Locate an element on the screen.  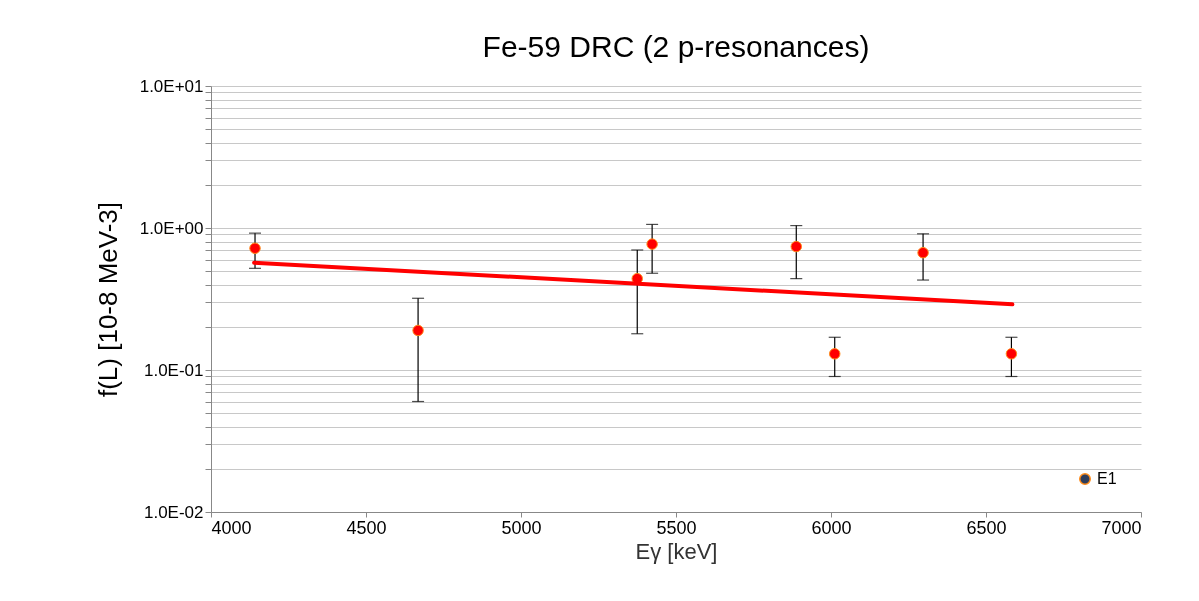
x-tick-label: 4500 is located at coordinates (366, 527).